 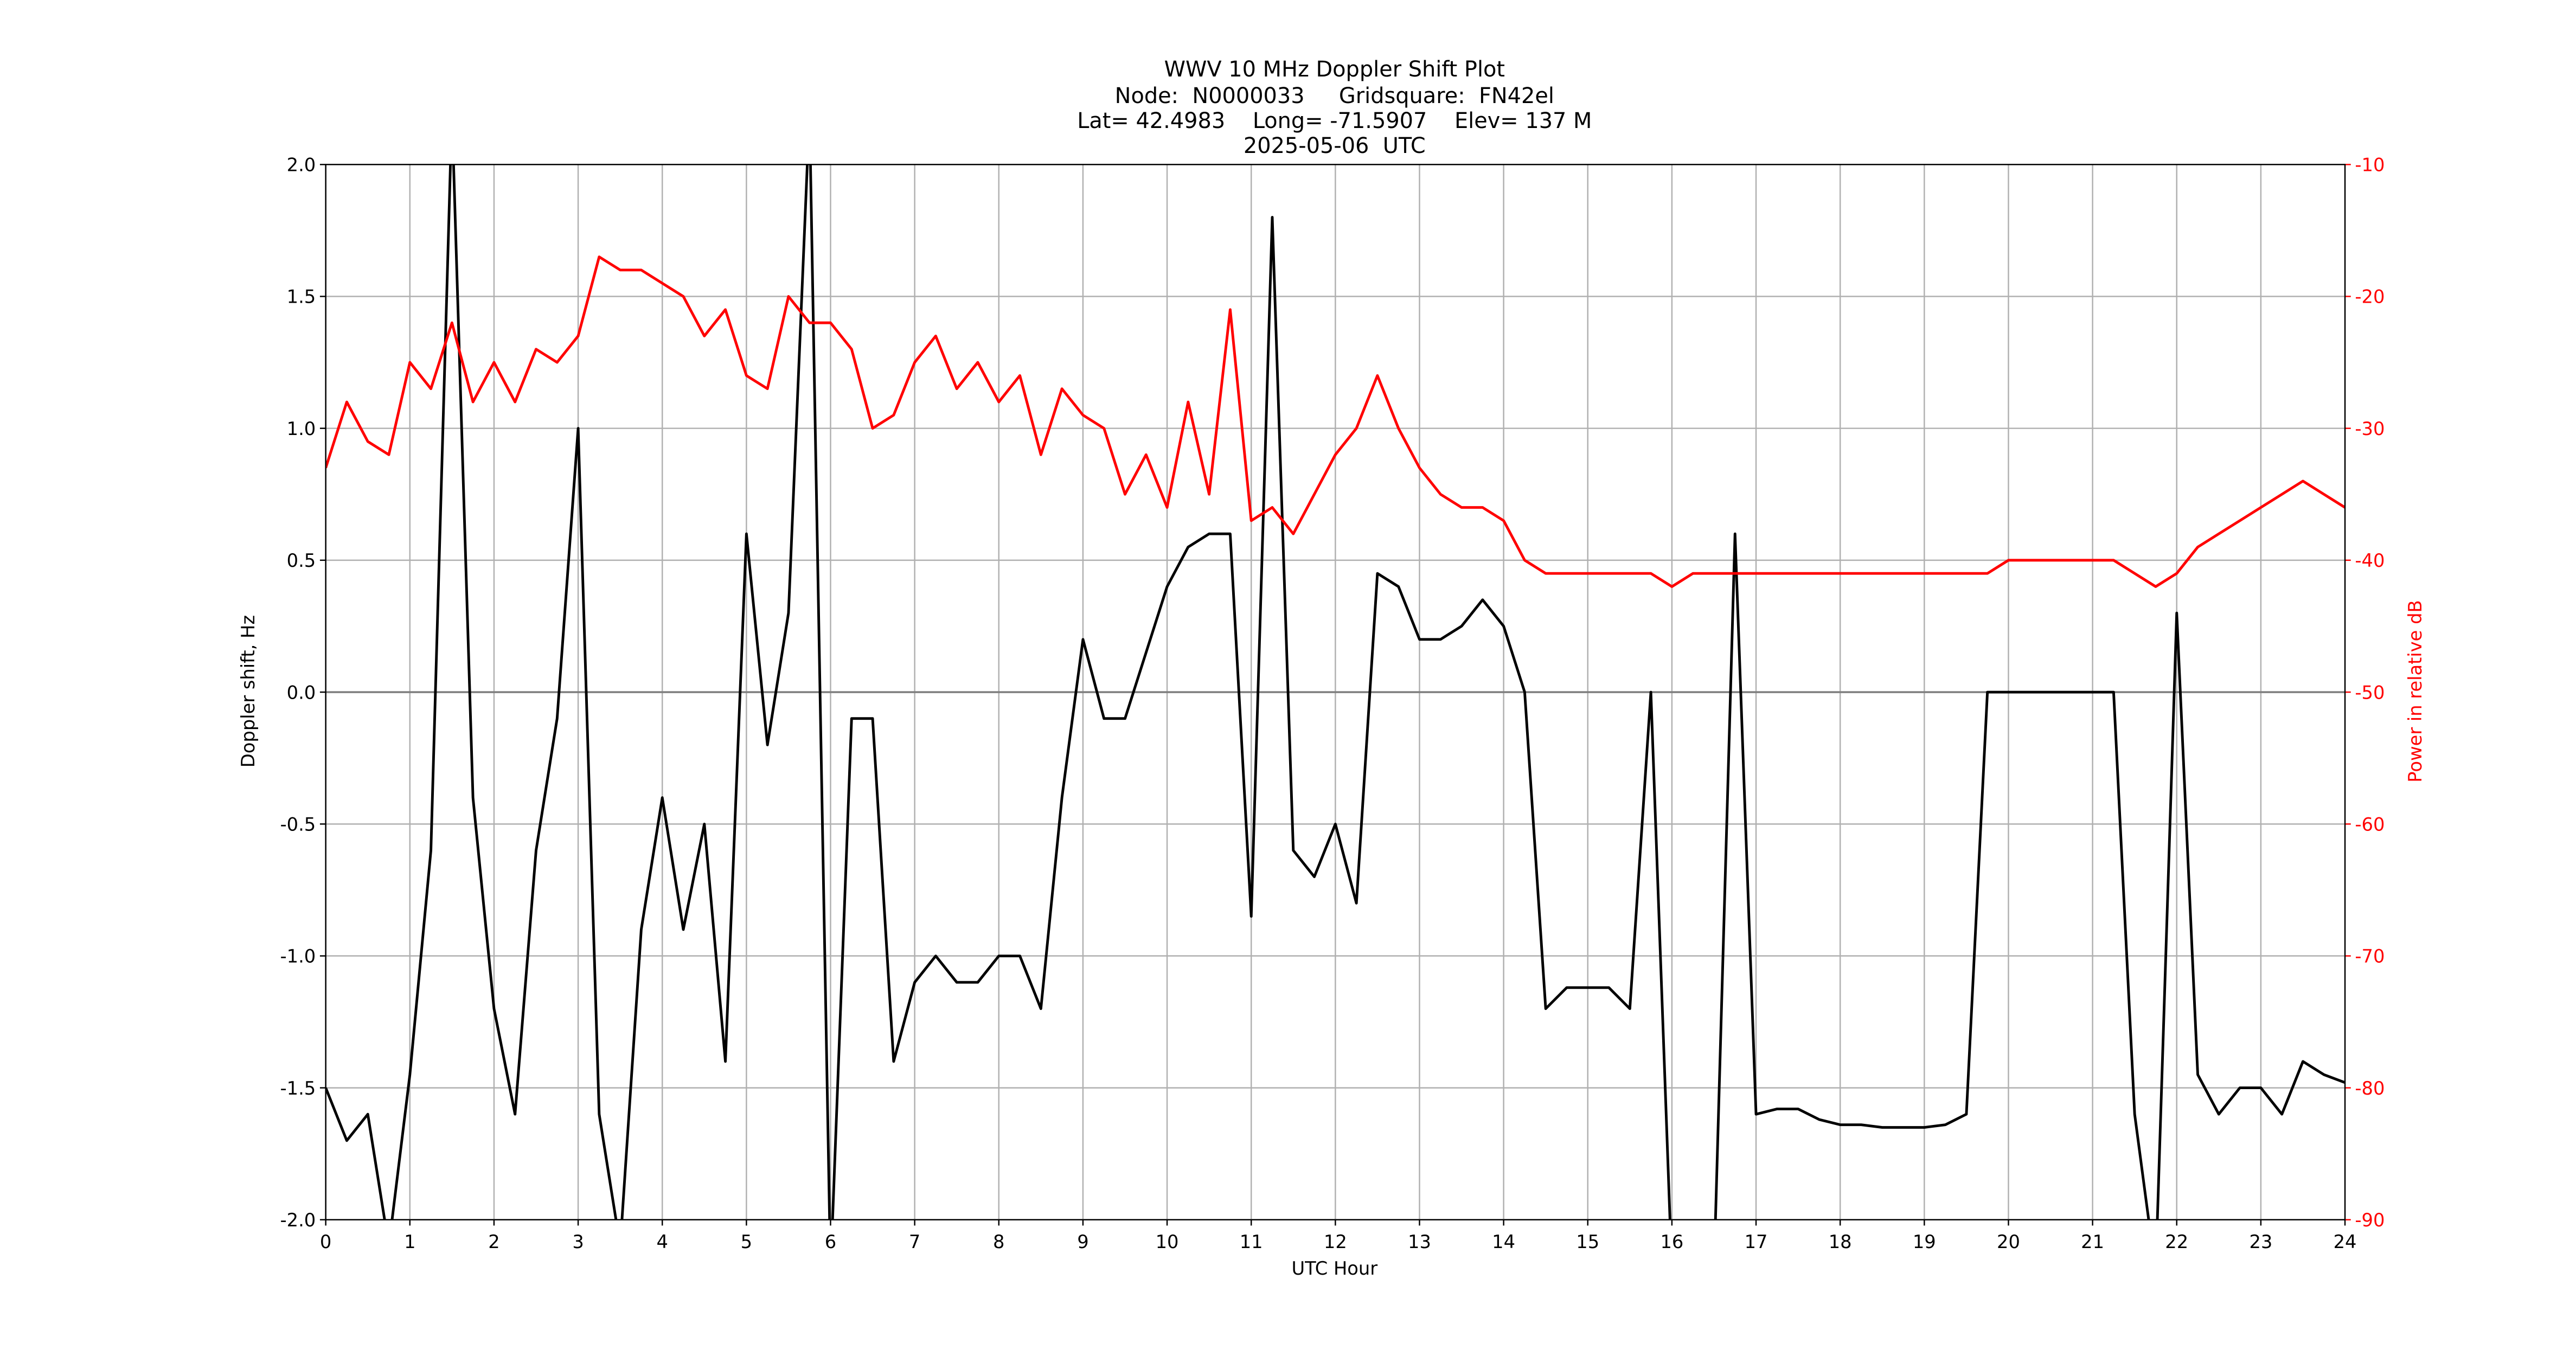 I want to click on x-tick-label: 3, so click(x=578, y=1241).